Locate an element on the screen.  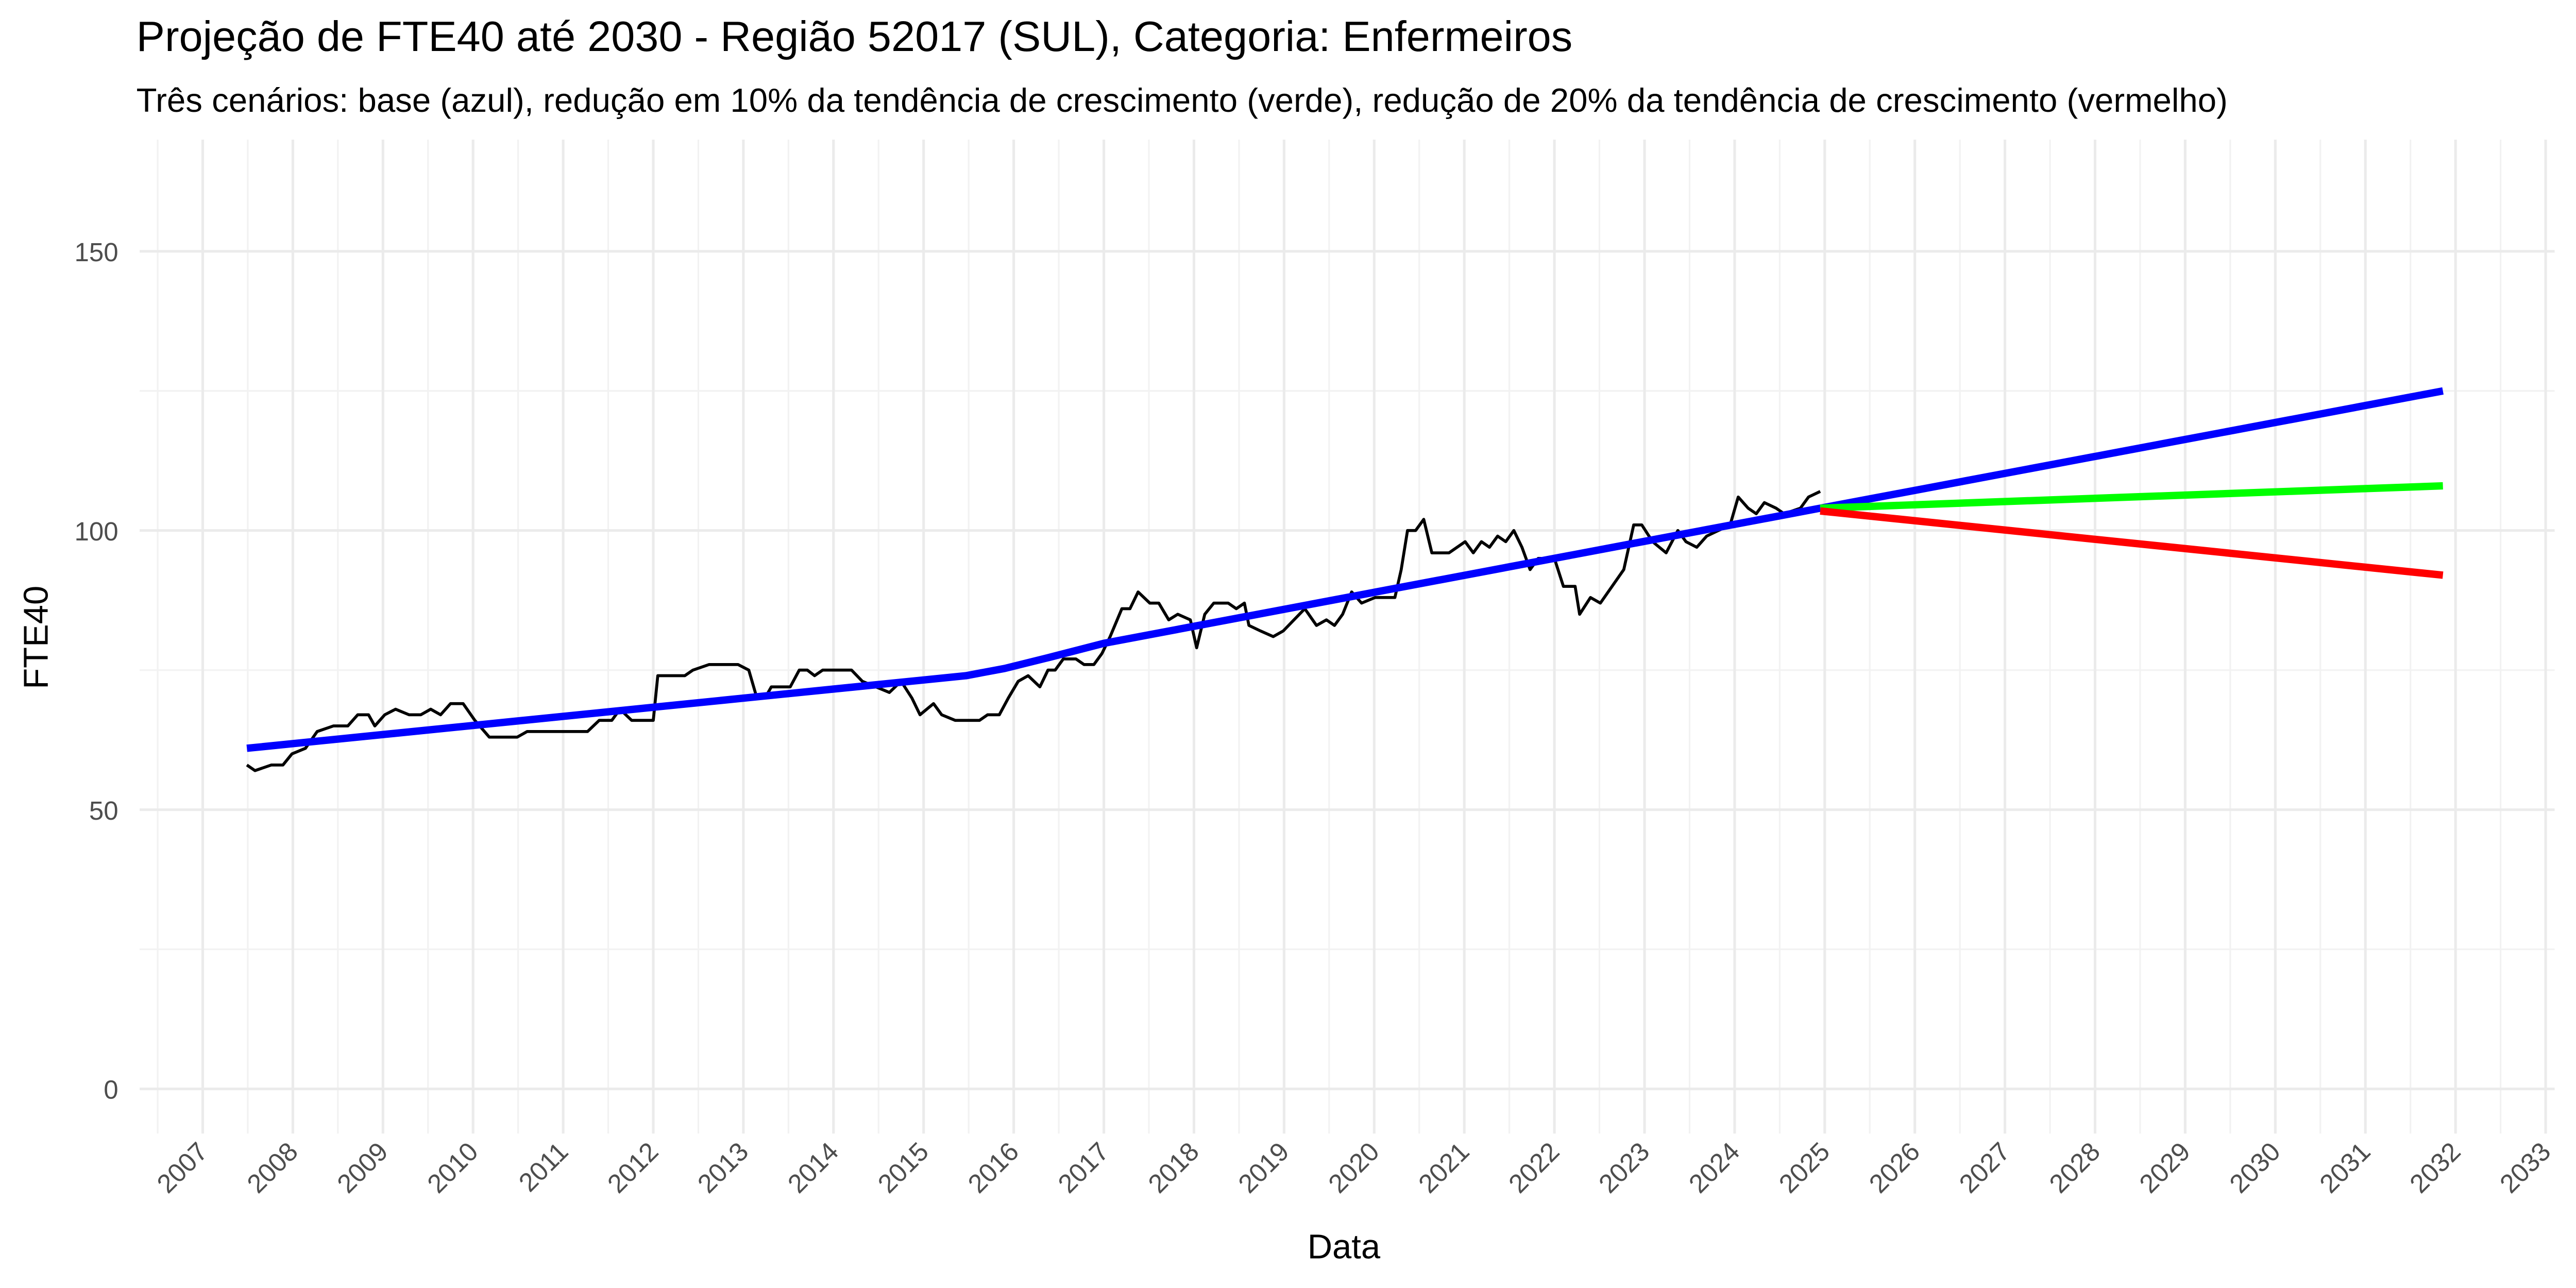
observed-line is located at coordinates (1033, 631).